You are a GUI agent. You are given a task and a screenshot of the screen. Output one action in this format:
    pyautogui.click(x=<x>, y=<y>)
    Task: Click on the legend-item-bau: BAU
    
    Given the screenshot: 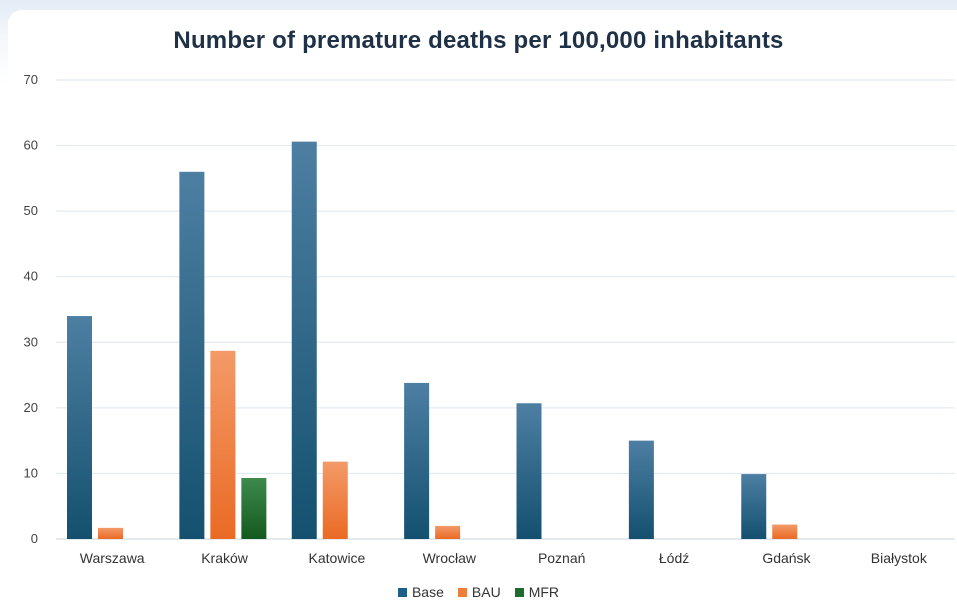 What is the action you would take?
    pyautogui.click(x=479, y=592)
    